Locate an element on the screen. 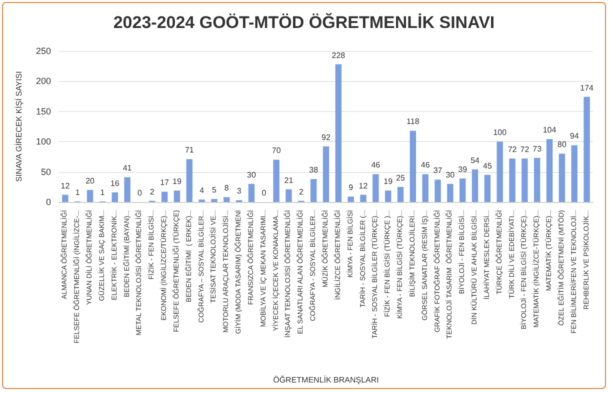 The image size is (610, 393). data-label: 17 is located at coordinates (165, 183).